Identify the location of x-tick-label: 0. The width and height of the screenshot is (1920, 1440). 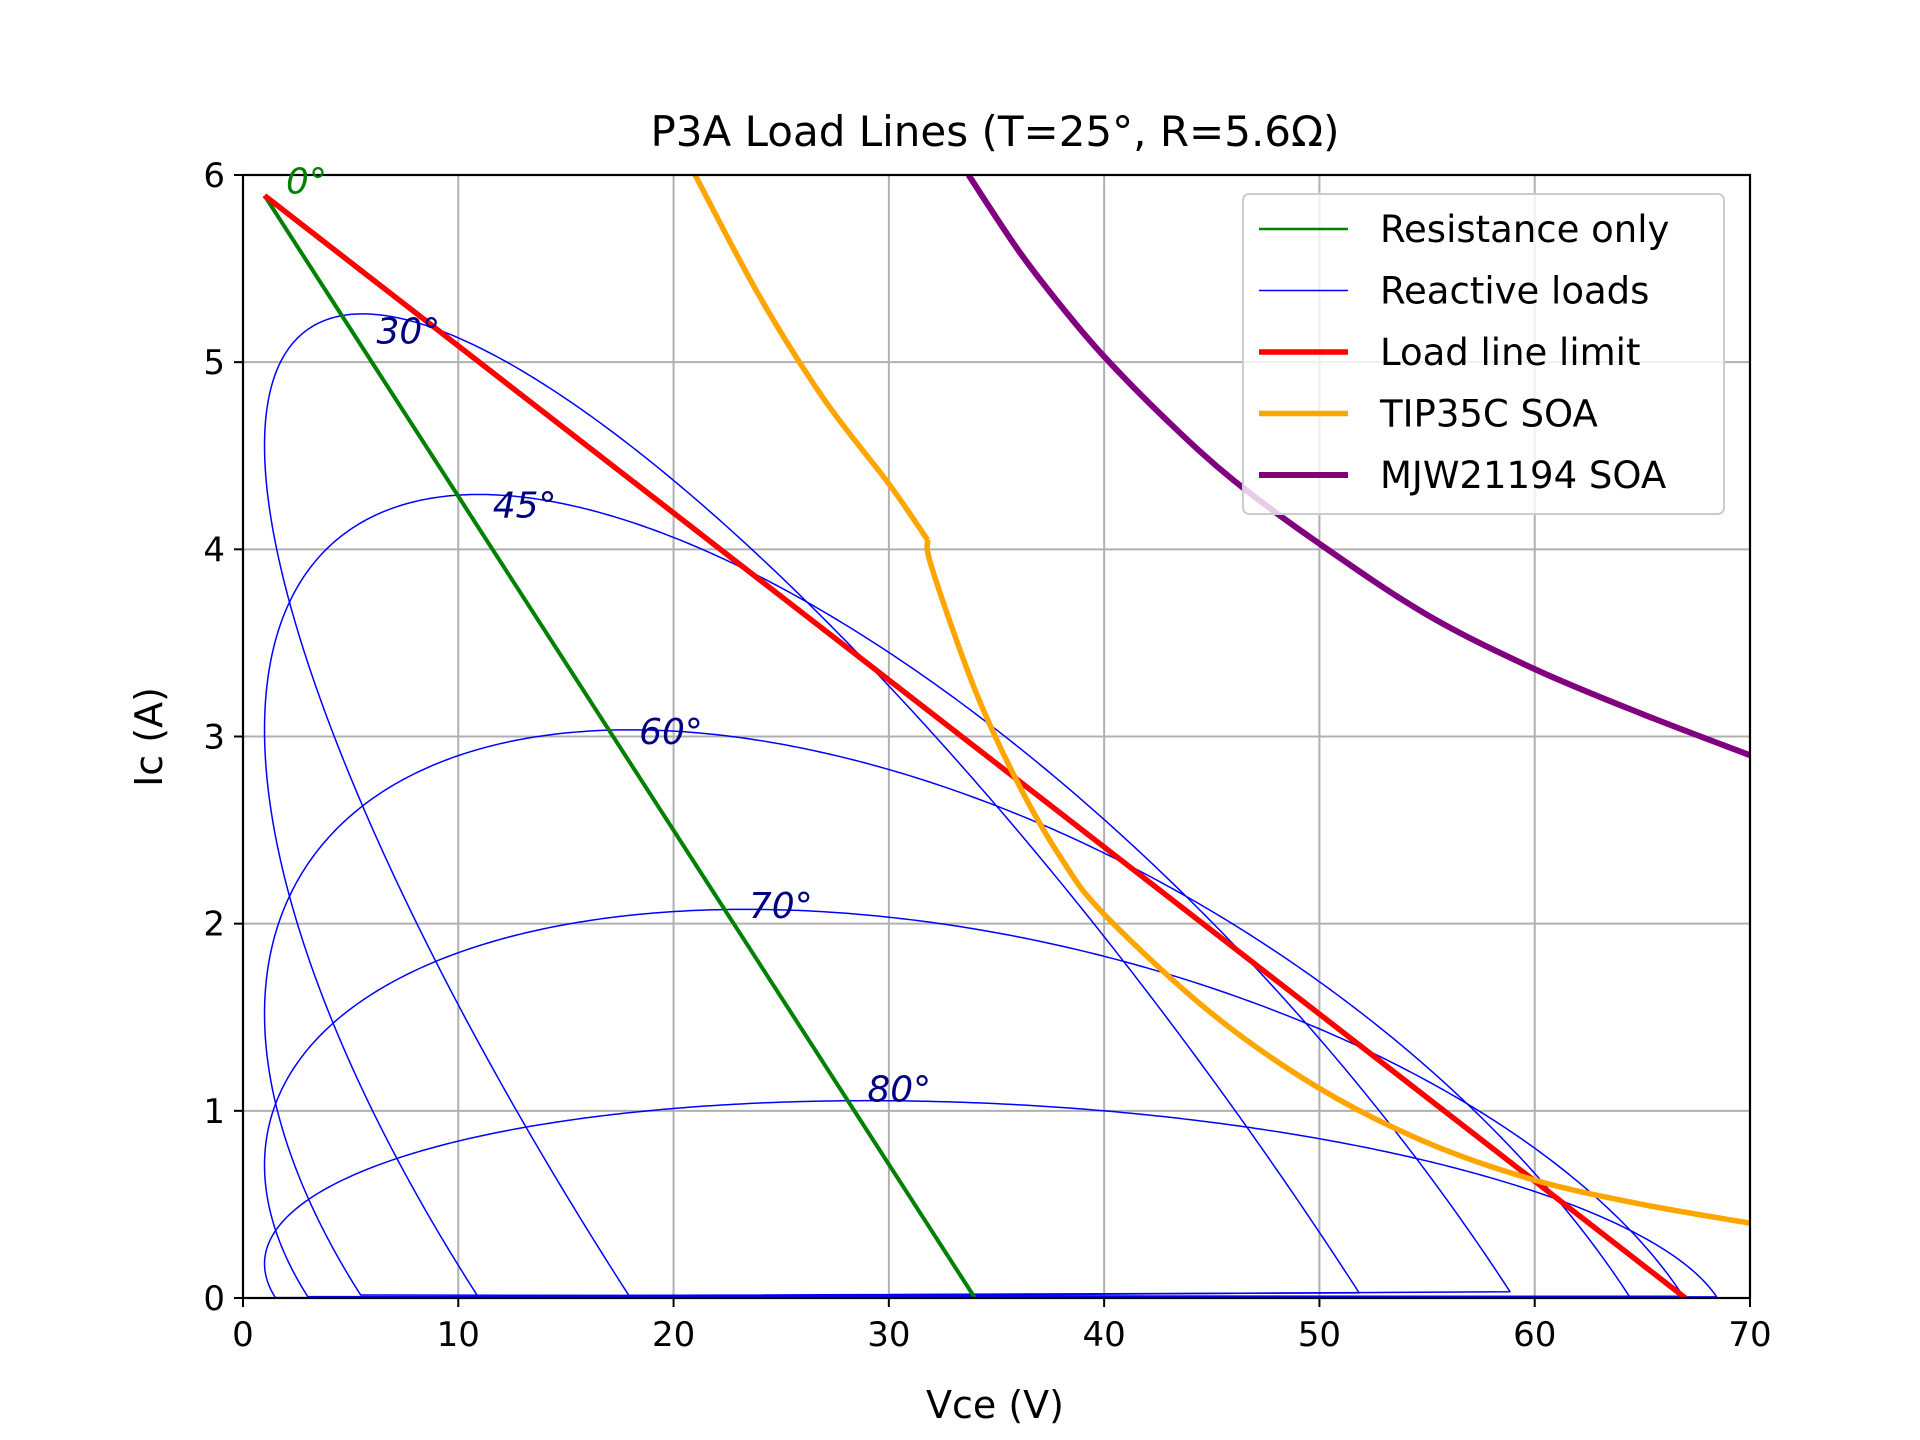
(243, 1335).